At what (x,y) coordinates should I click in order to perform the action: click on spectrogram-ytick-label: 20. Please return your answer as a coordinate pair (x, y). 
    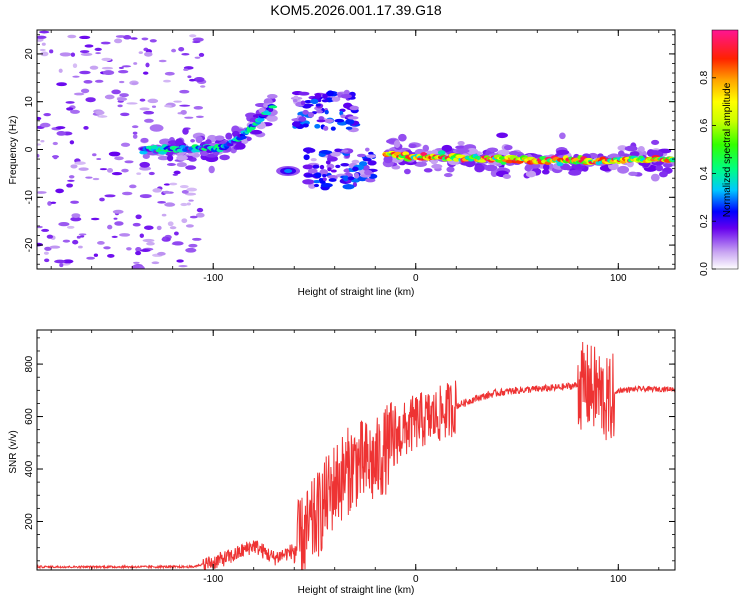
    Looking at the image, I should click on (29, 54).